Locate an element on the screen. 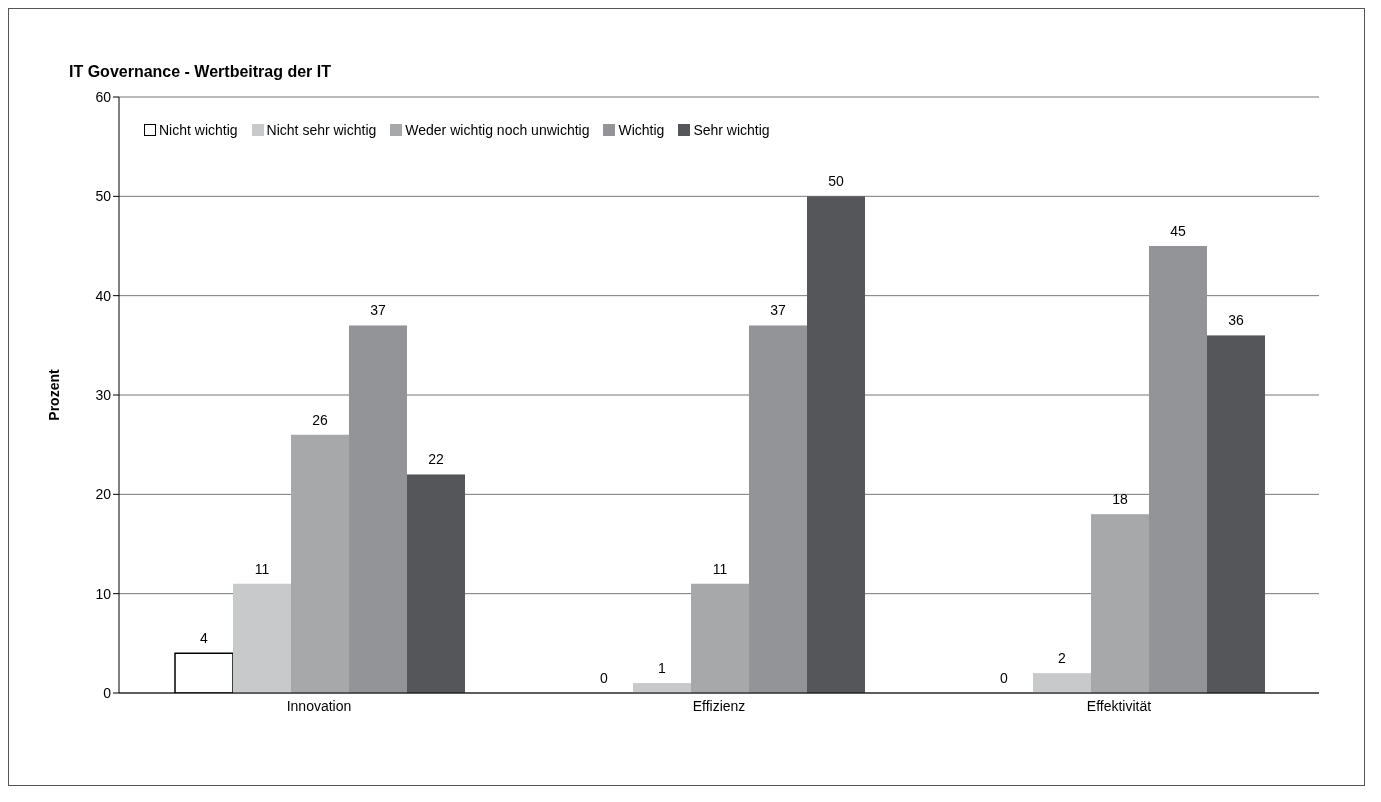 This screenshot has width=1381, height=802. data-label: 1 is located at coordinates (662, 668).